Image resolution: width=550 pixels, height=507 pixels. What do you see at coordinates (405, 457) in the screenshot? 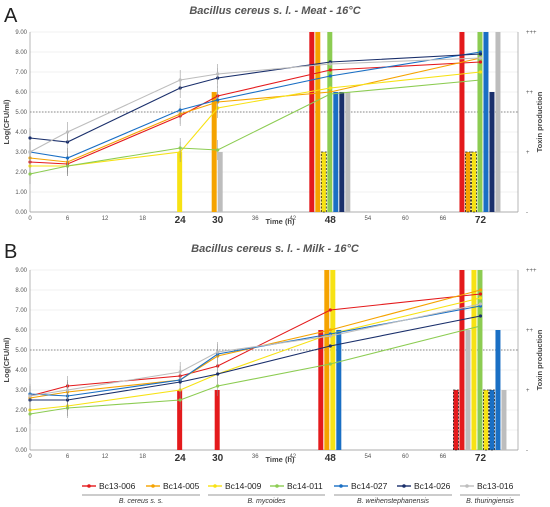
I see `x-tick-label: 60` at bounding box center [405, 457].